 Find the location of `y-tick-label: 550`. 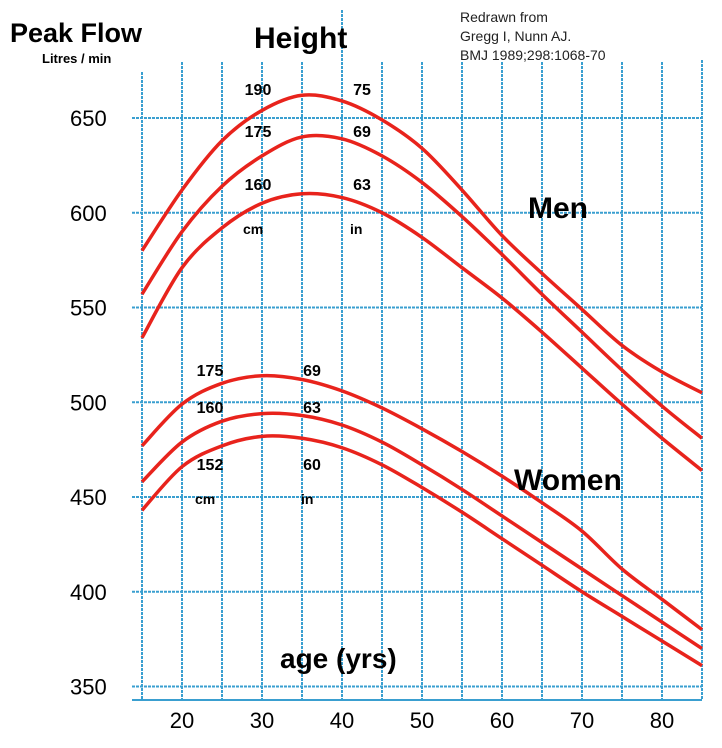

y-tick-label: 550 is located at coordinates (88, 308).